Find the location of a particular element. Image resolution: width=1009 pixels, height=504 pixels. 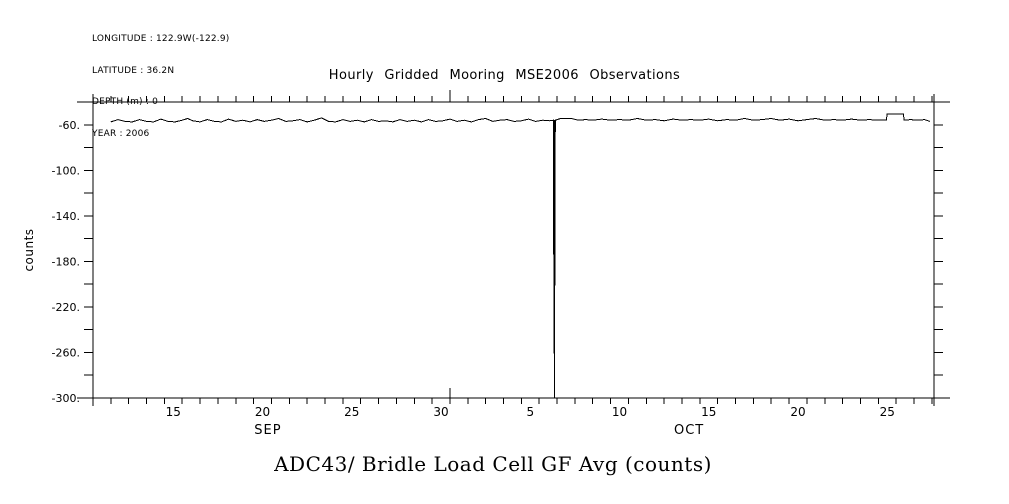

y-tick-label: -100. is located at coordinates (66, 170).